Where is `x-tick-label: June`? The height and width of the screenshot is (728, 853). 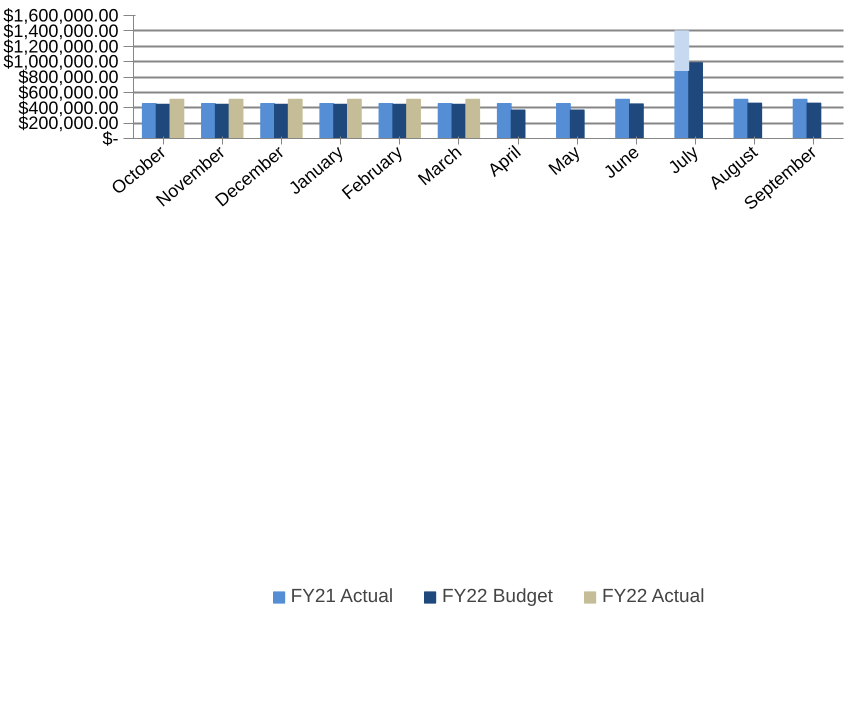 x-tick-label: June is located at coordinates (621, 162).